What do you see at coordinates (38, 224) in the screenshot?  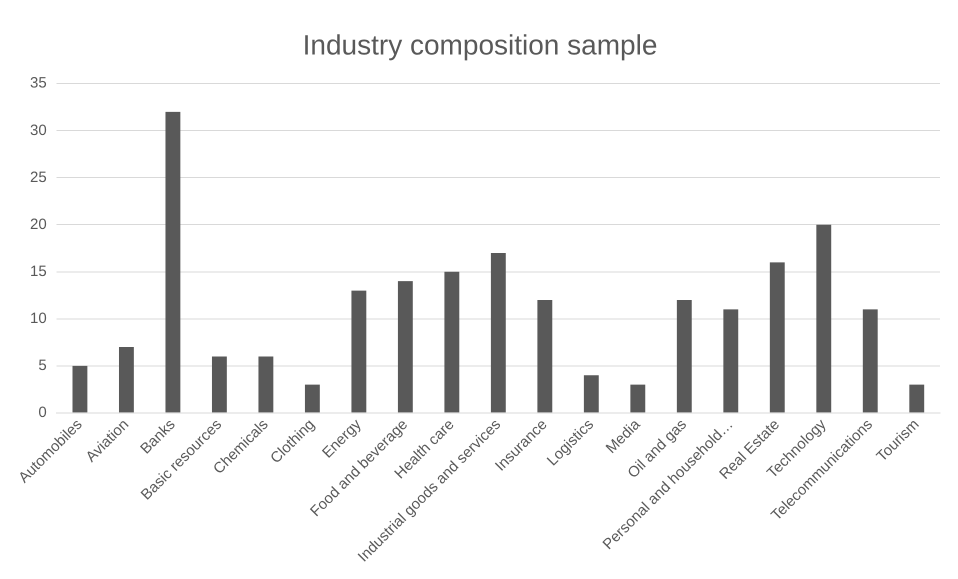 I see `y-tick-label: 20` at bounding box center [38, 224].